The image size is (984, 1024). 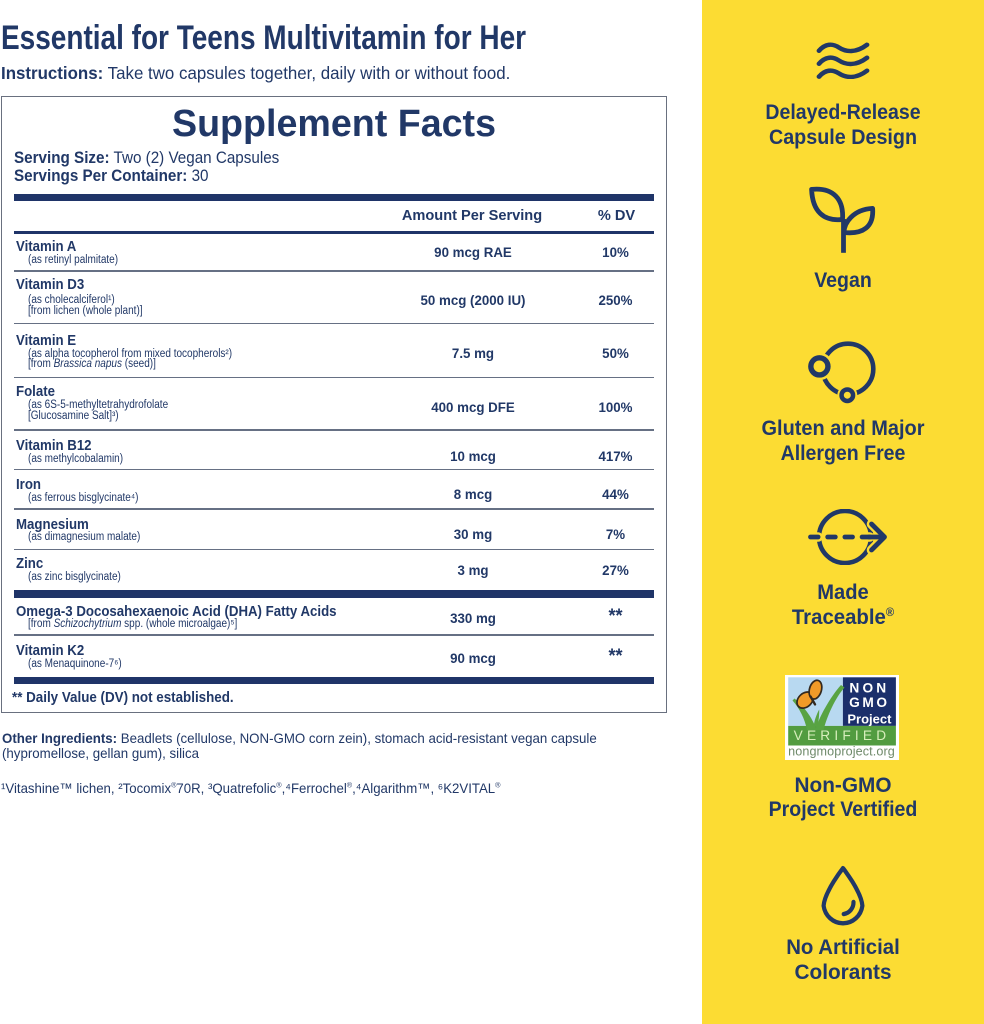 What do you see at coordinates (869, 687) in the screenshot?
I see `svg-text: NON` at bounding box center [869, 687].